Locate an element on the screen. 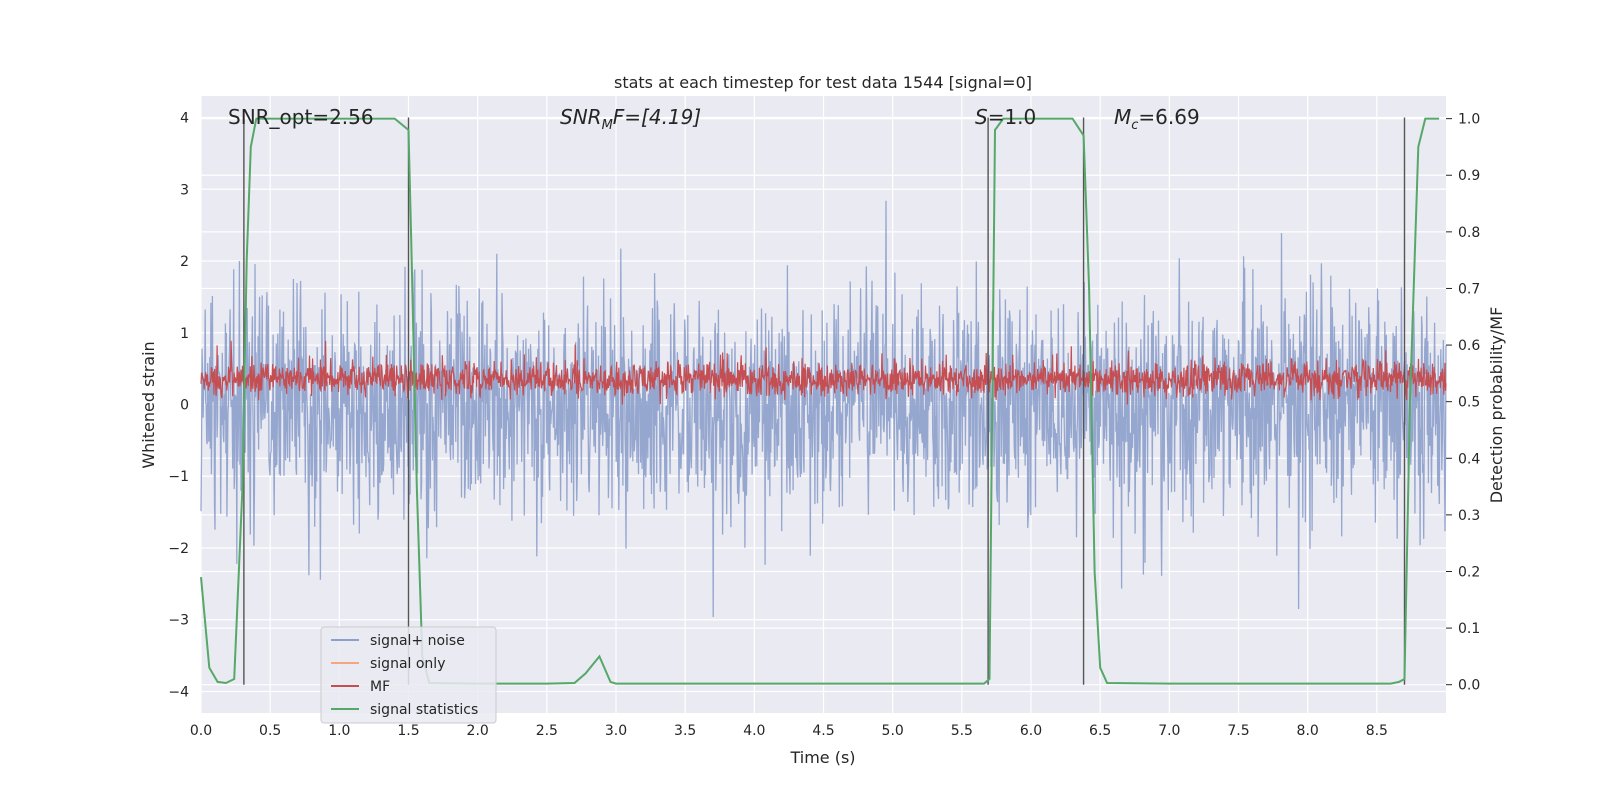 This screenshot has width=1600, height=800. x-tick-label: 0.5 is located at coordinates (270, 731).